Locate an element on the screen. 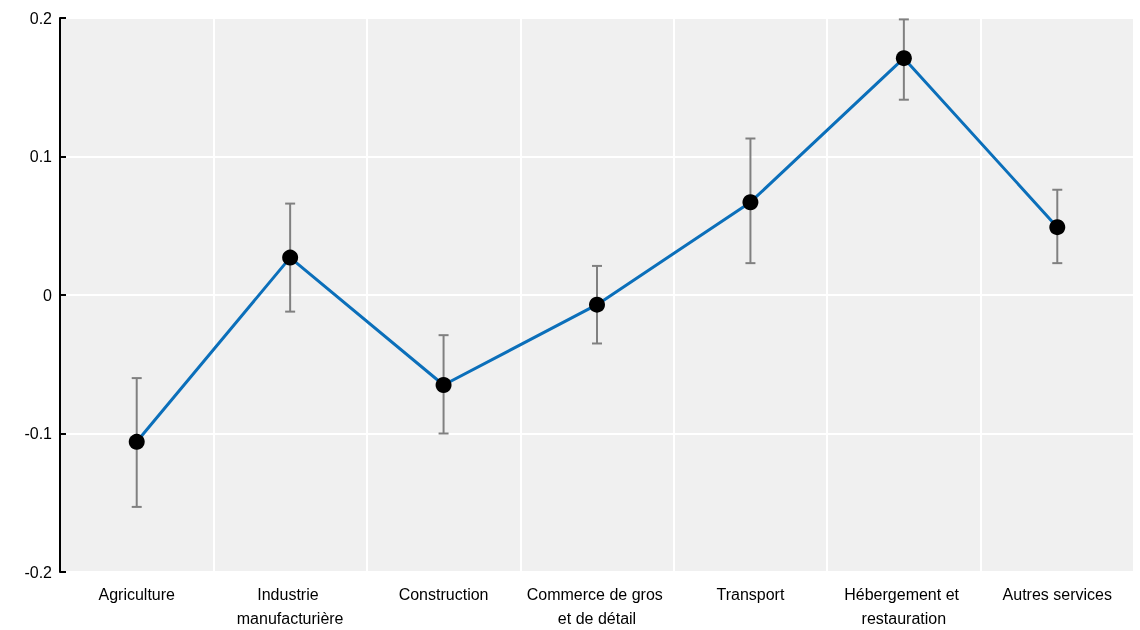 The height and width of the screenshot is (630, 1140). y-tick-label: -0.2 is located at coordinates (38, 572).